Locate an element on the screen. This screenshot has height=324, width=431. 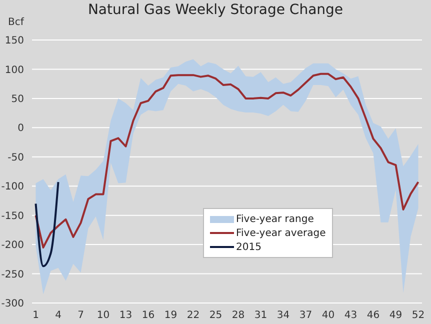
legend-label: Five-year average is located at coordinates (281, 233).